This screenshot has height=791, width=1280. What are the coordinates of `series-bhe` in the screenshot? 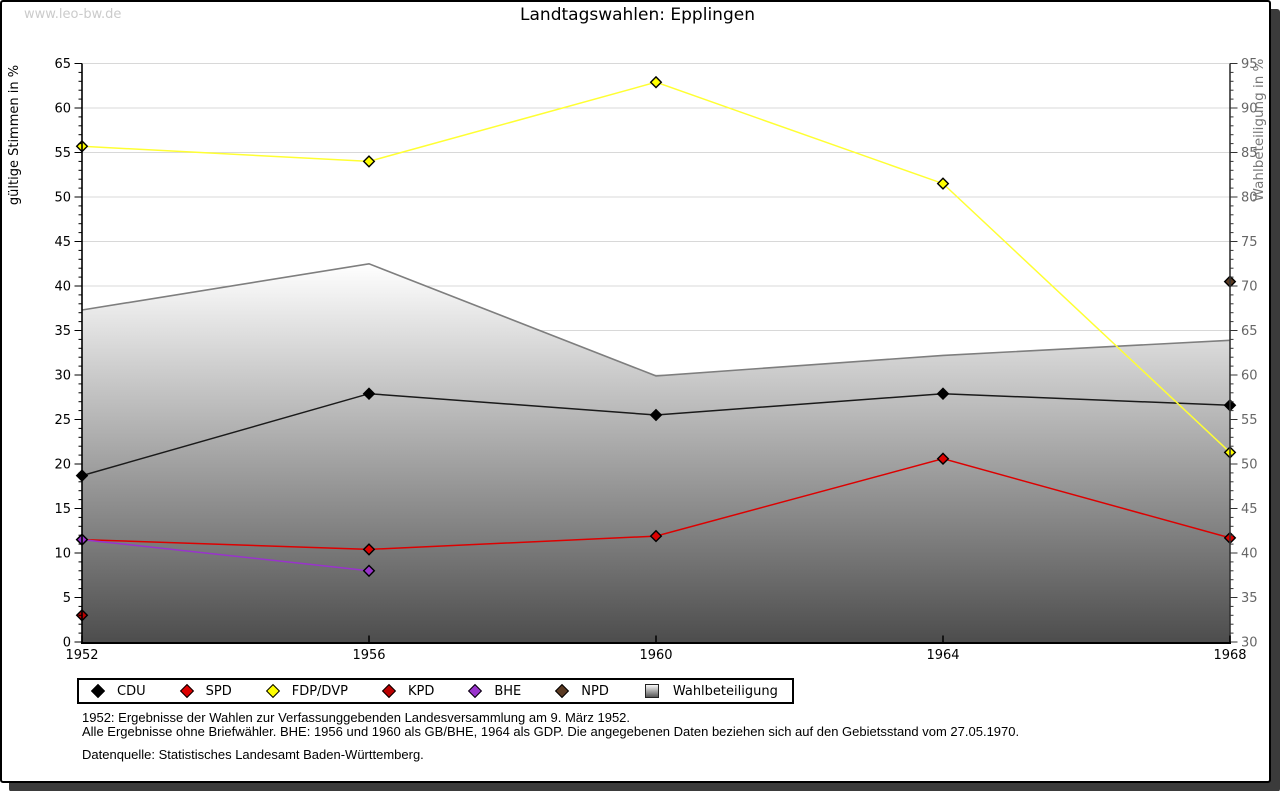 It's located at (225, 555).